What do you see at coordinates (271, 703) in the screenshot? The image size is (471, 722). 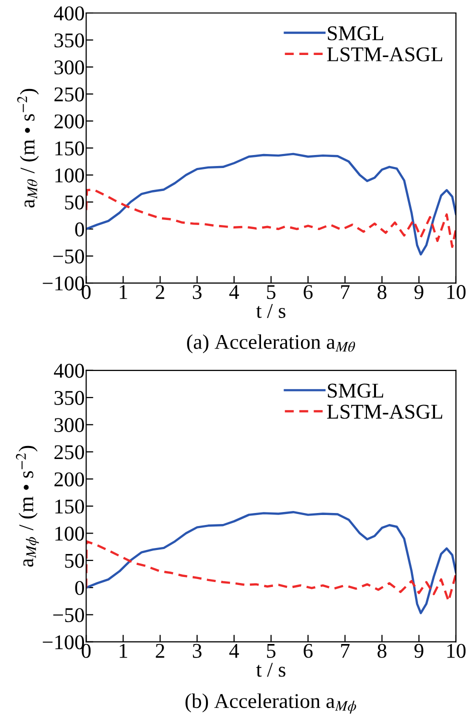 I see `text: (b) Acceleration a$_{Mϕ}$` at bounding box center [271, 703].